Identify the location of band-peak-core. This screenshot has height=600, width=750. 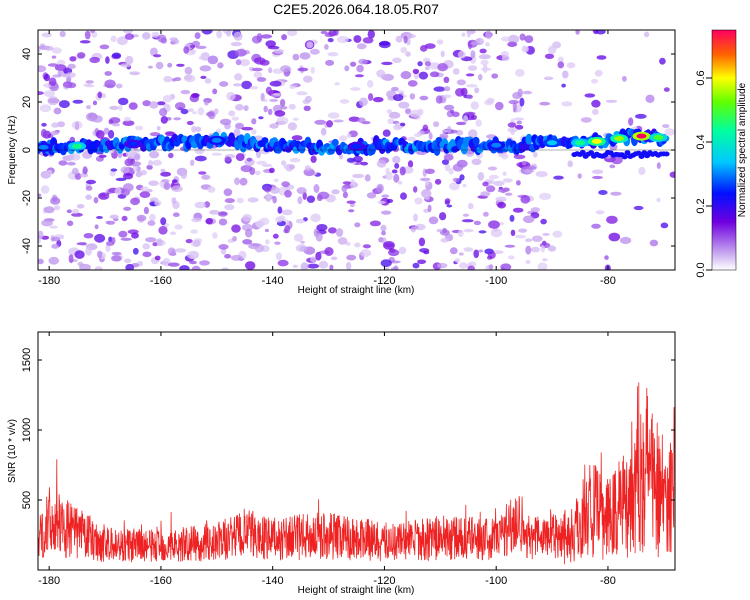
(596, 141).